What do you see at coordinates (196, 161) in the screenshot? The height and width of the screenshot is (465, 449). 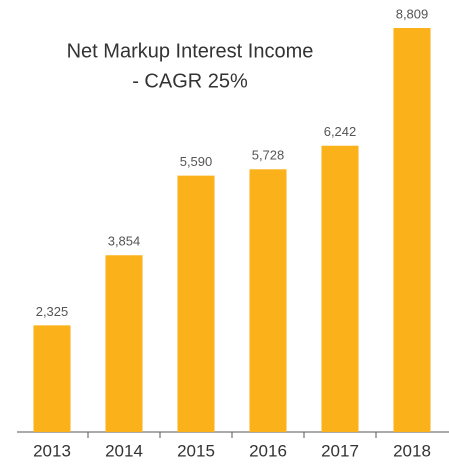 I see `value-label: 5,590` at bounding box center [196, 161].